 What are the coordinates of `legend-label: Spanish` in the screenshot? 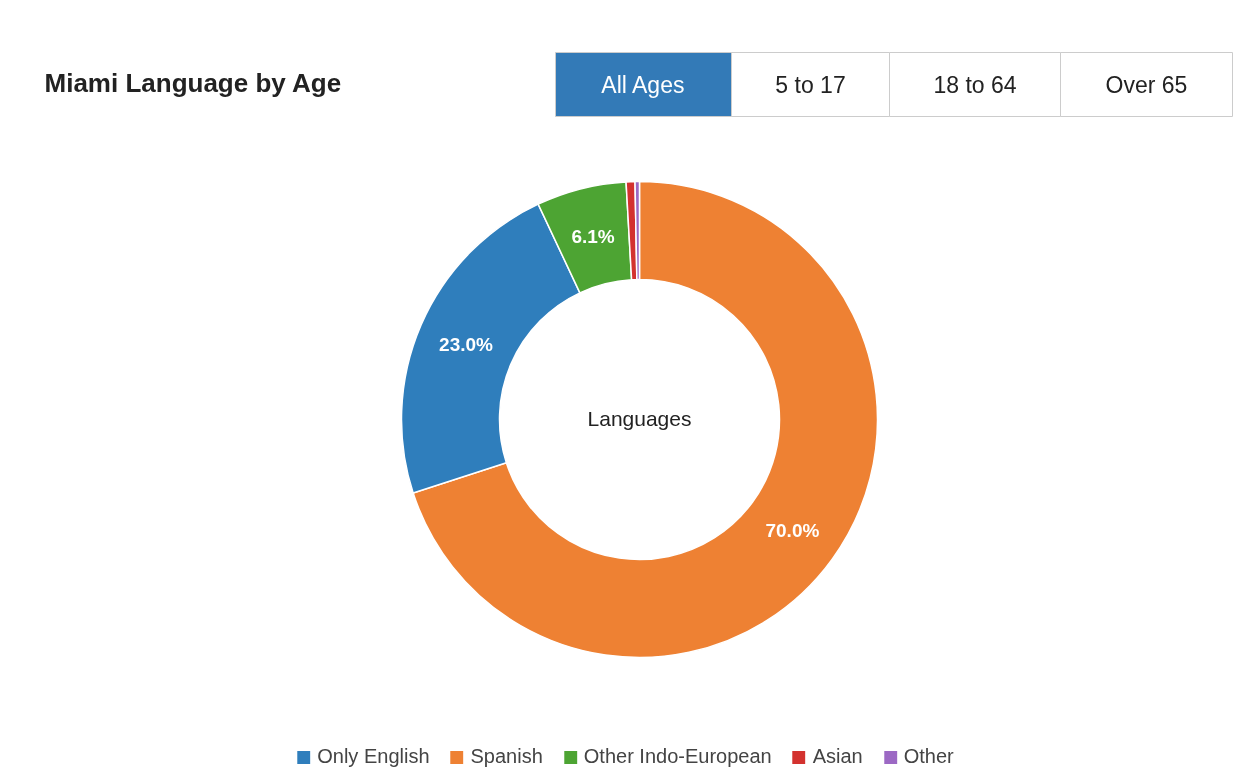 It's located at (506, 756).